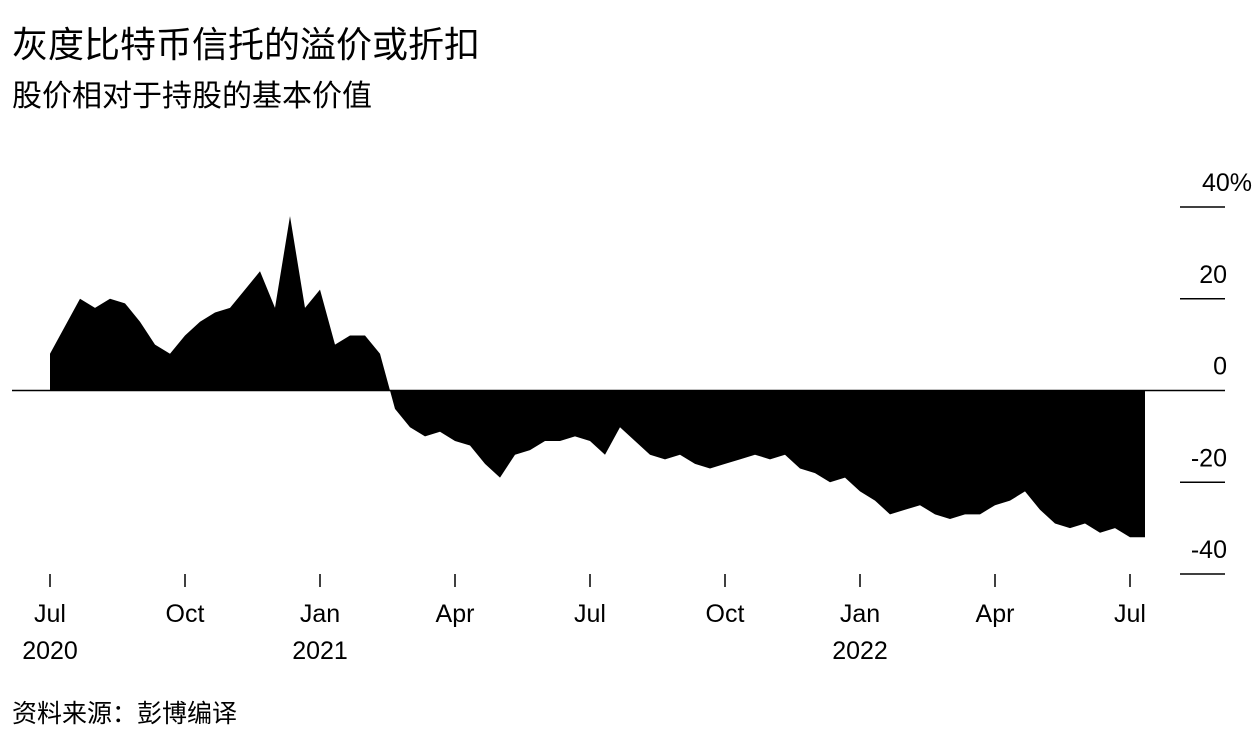  Describe the element at coordinates (1227, 183) in the screenshot. I see `y-tick-label: 40%` at that location.